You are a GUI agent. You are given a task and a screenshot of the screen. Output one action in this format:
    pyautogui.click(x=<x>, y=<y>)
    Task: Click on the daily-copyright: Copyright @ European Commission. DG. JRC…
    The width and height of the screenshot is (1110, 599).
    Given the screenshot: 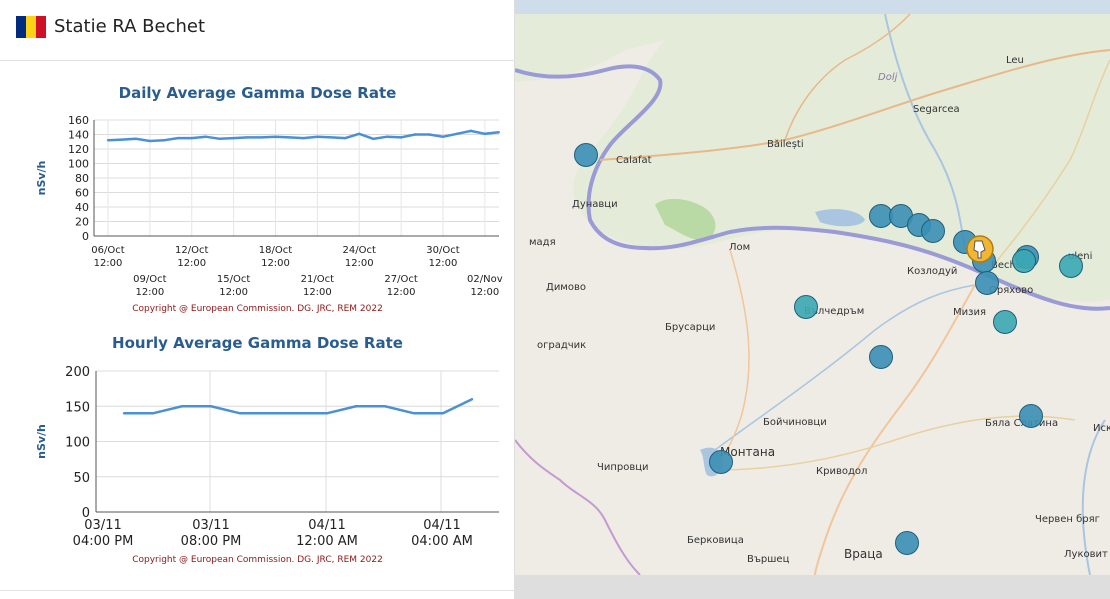 What is the action you would take?
    pyautogui.click(x=257, y=309)
    